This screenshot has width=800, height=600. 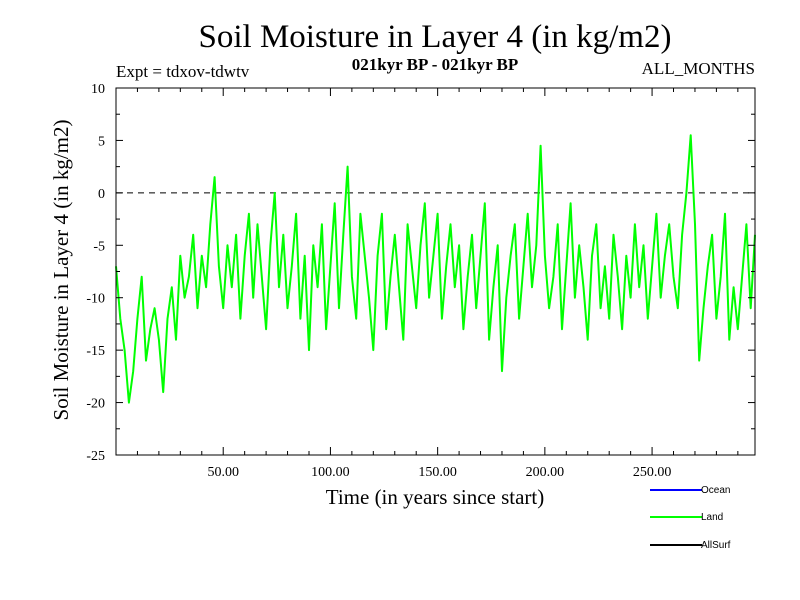 I want to click on x-tick-label: 200.00, so click(x=545, y=472).